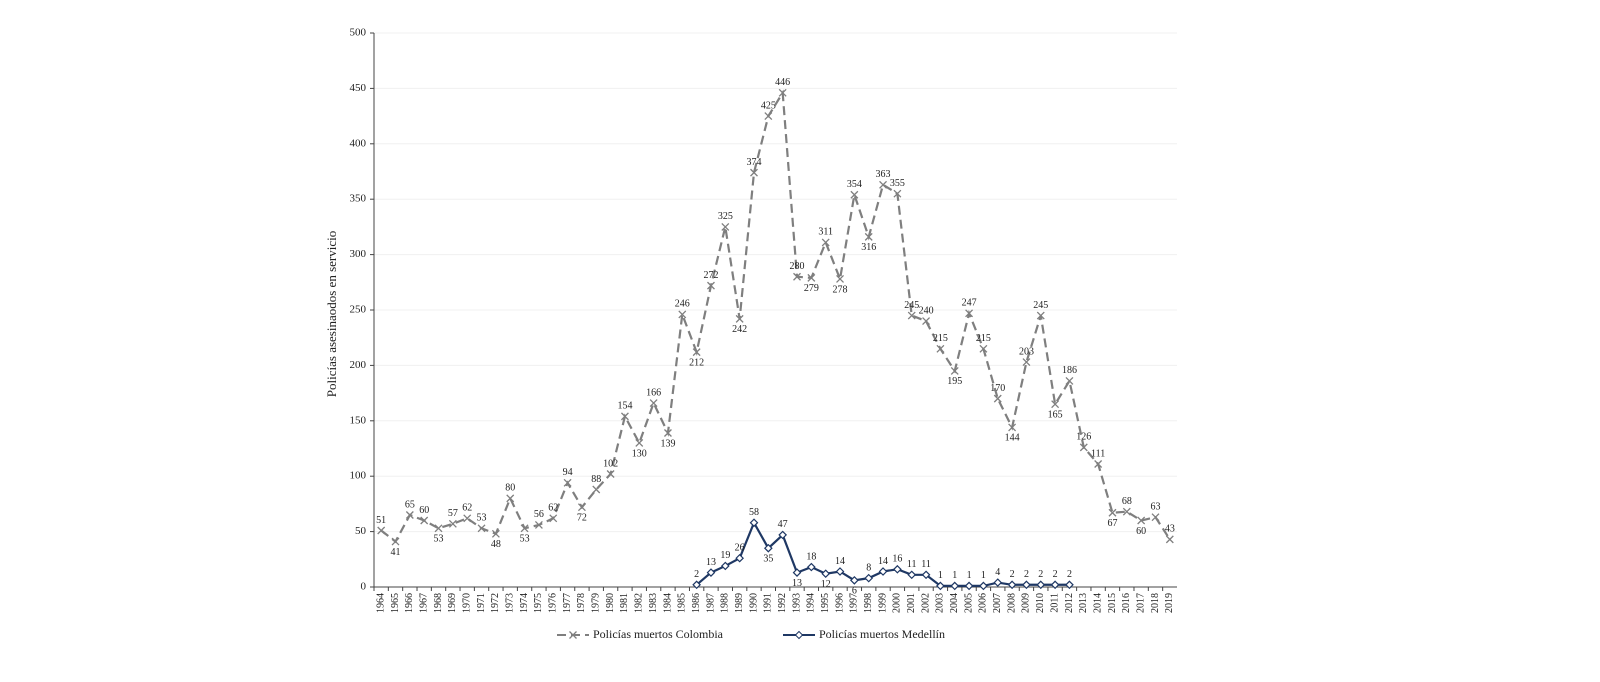 The image size is (1600, 682). I want to click on y-tick-label: 200, so click(358, 365).